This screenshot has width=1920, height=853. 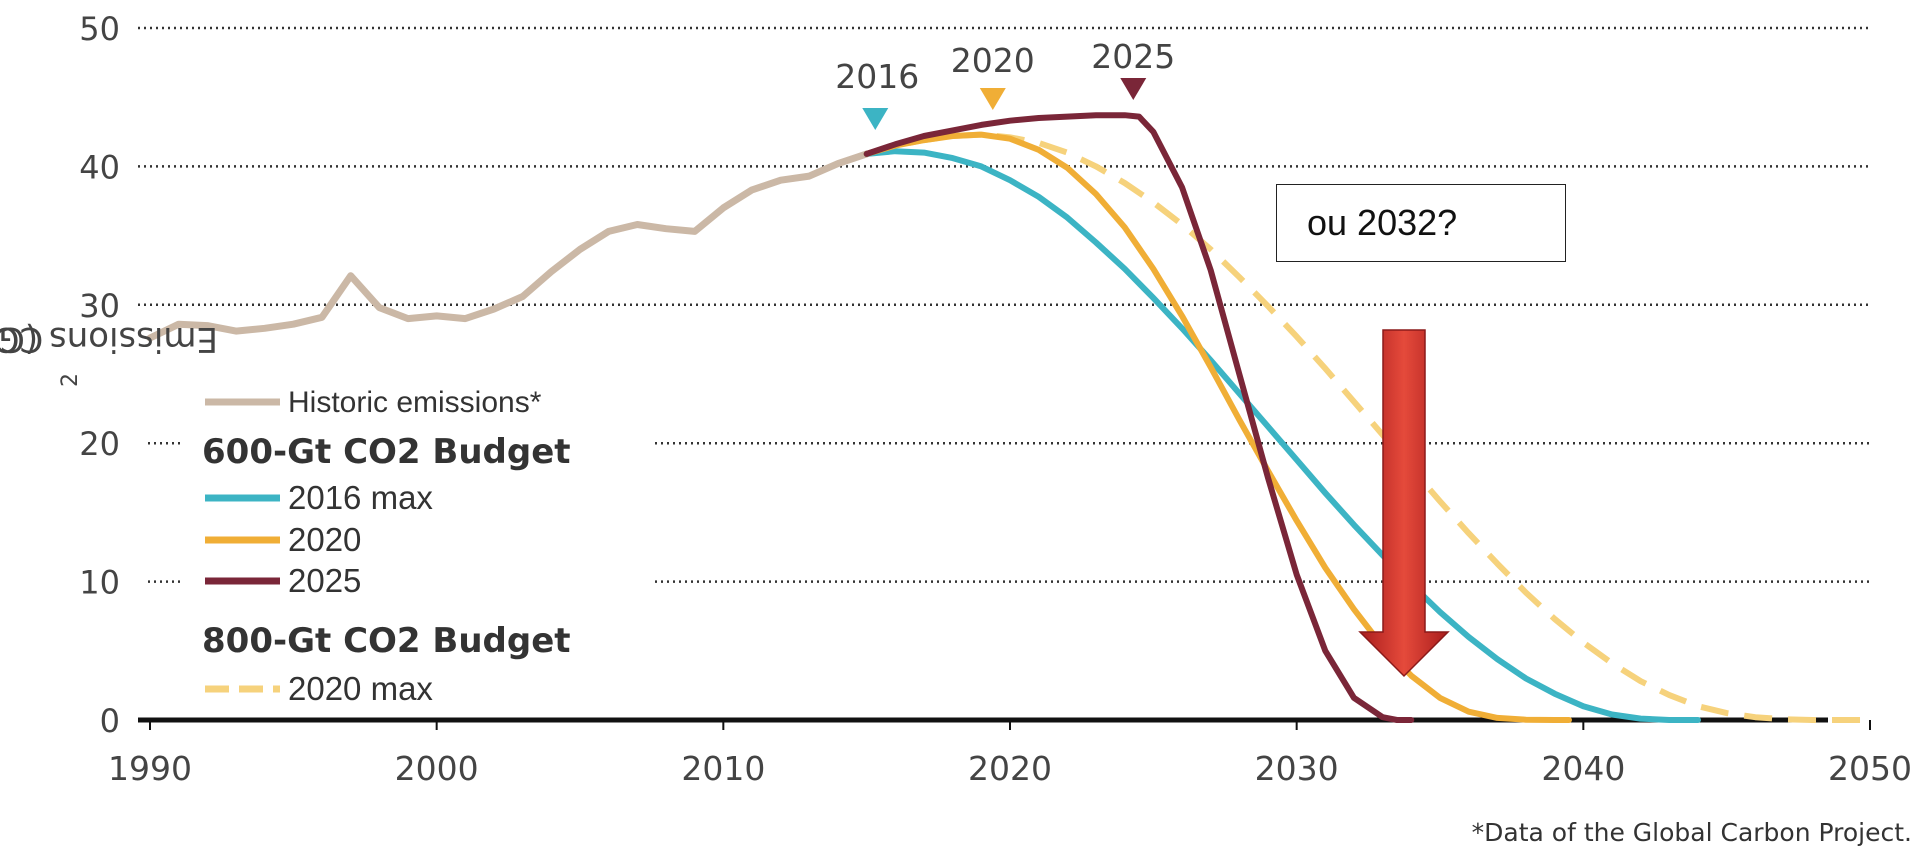 What do you see at coordinates (109, 339) in the screenshot?
I see `y-axis-title-rest: Emissions (Gt per year)` at bounding box center [109, 339].